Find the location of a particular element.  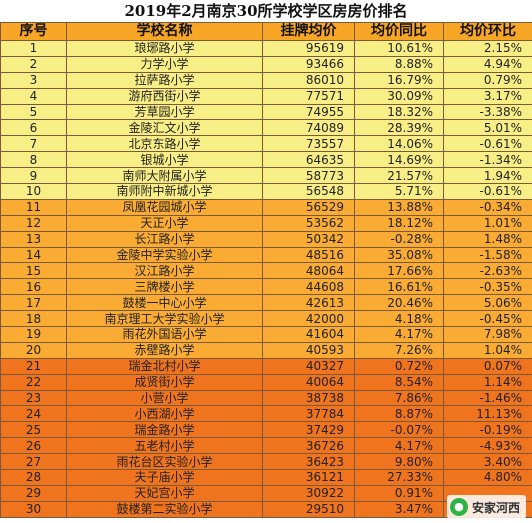

table-row: 6 金陵汇文小学 74089 28.39% 5.01% is located at coordinates (266, 128).